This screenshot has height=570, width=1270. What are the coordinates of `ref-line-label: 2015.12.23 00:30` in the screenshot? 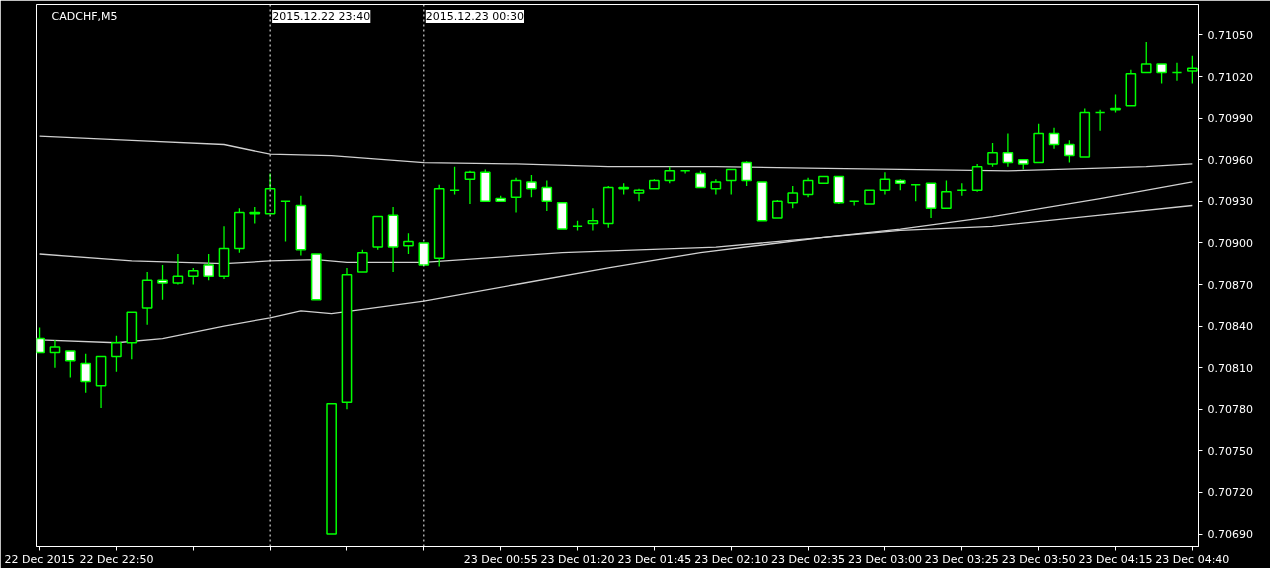 It's located at (475, 16).